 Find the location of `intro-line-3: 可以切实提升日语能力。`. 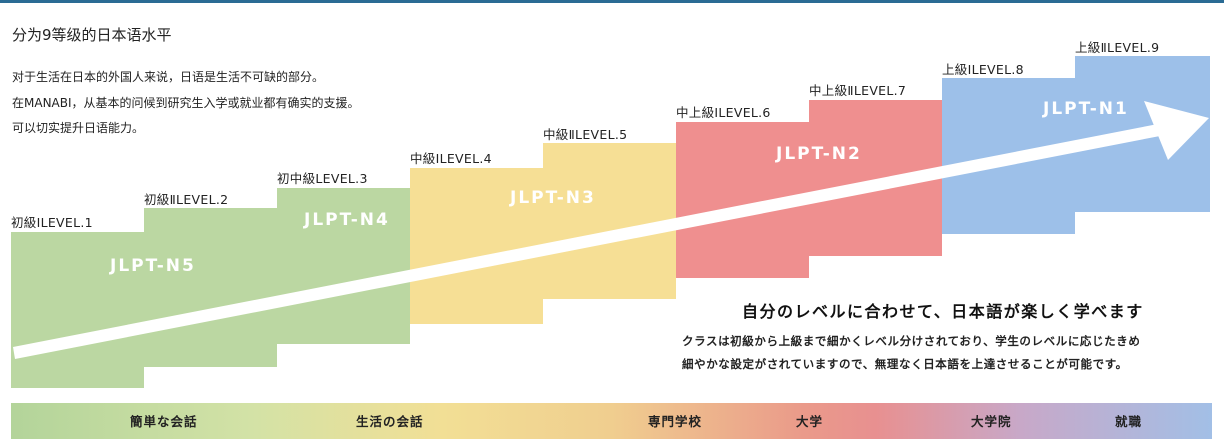

intro-line-3: 可以切实提升日语能力。 is located at coordinates (78, 128).